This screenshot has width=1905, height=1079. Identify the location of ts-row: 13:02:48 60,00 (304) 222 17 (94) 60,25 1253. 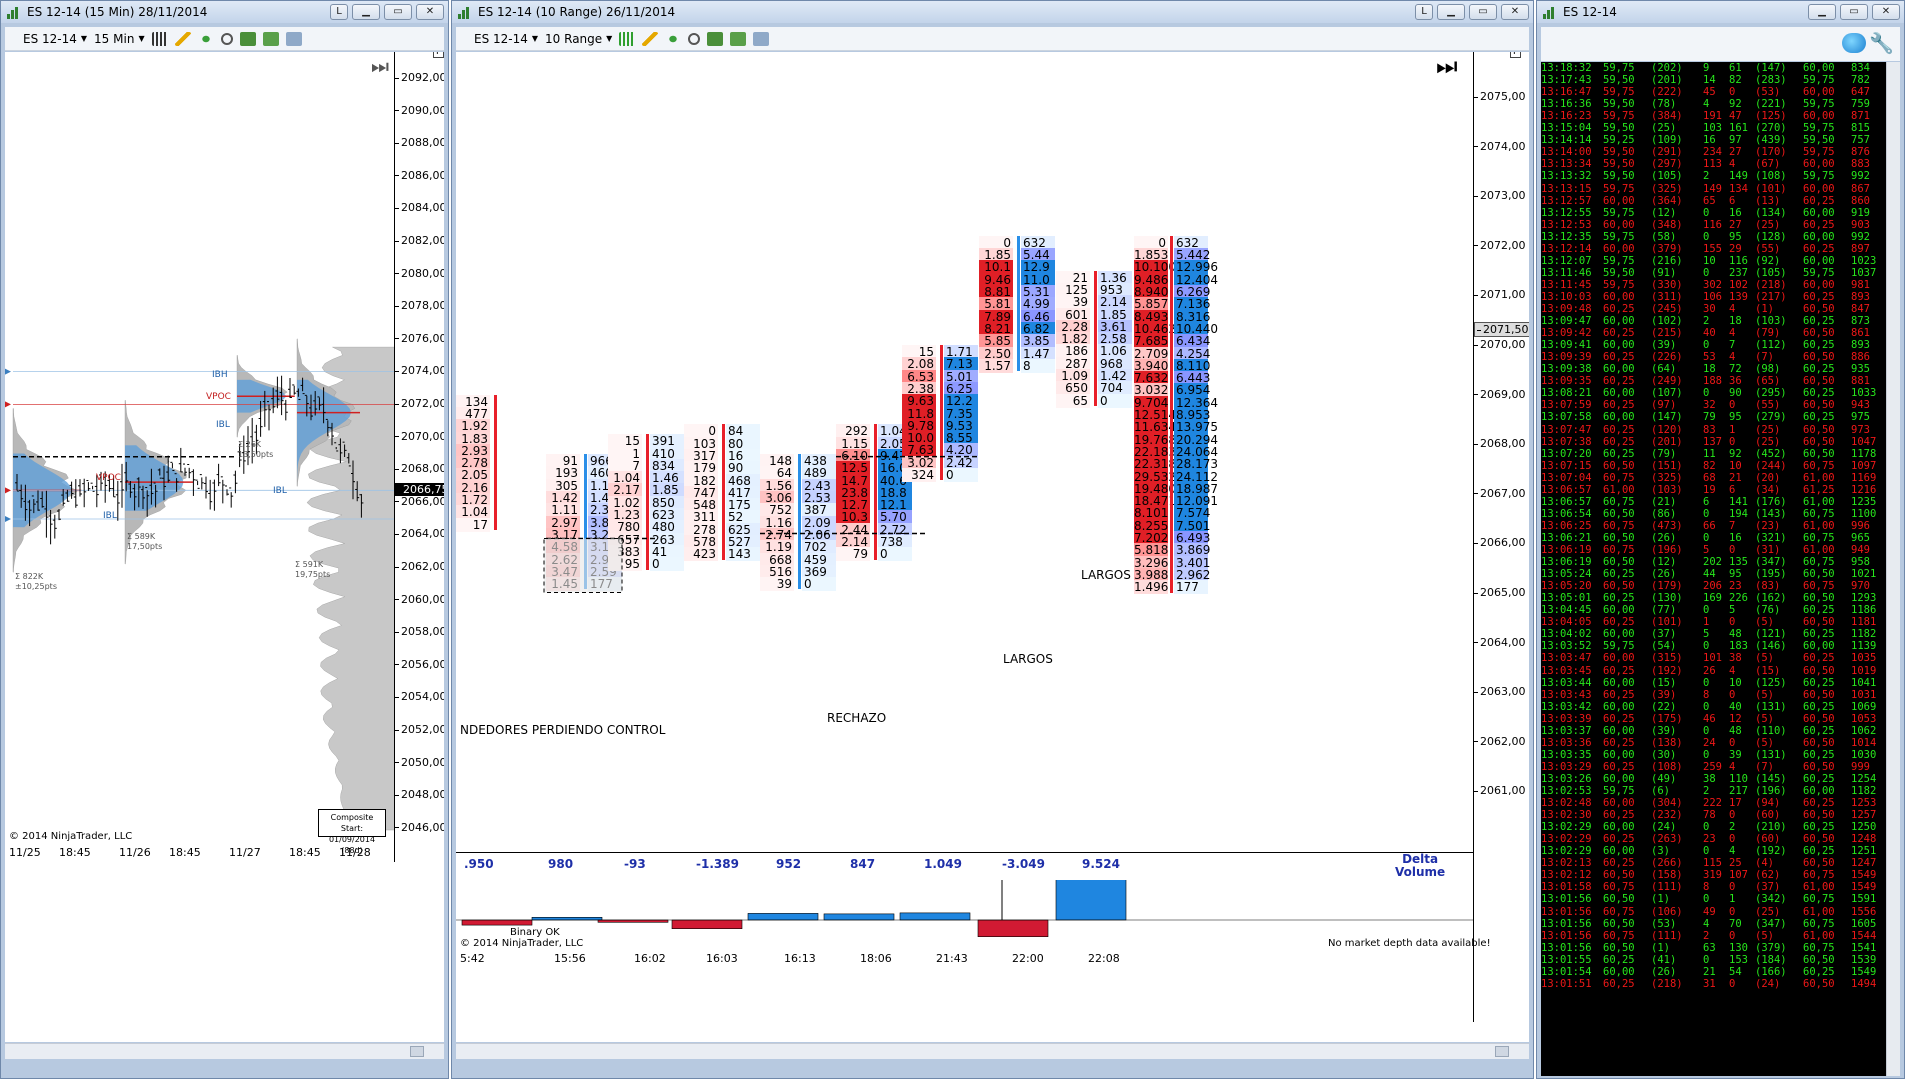
(1713, 803).